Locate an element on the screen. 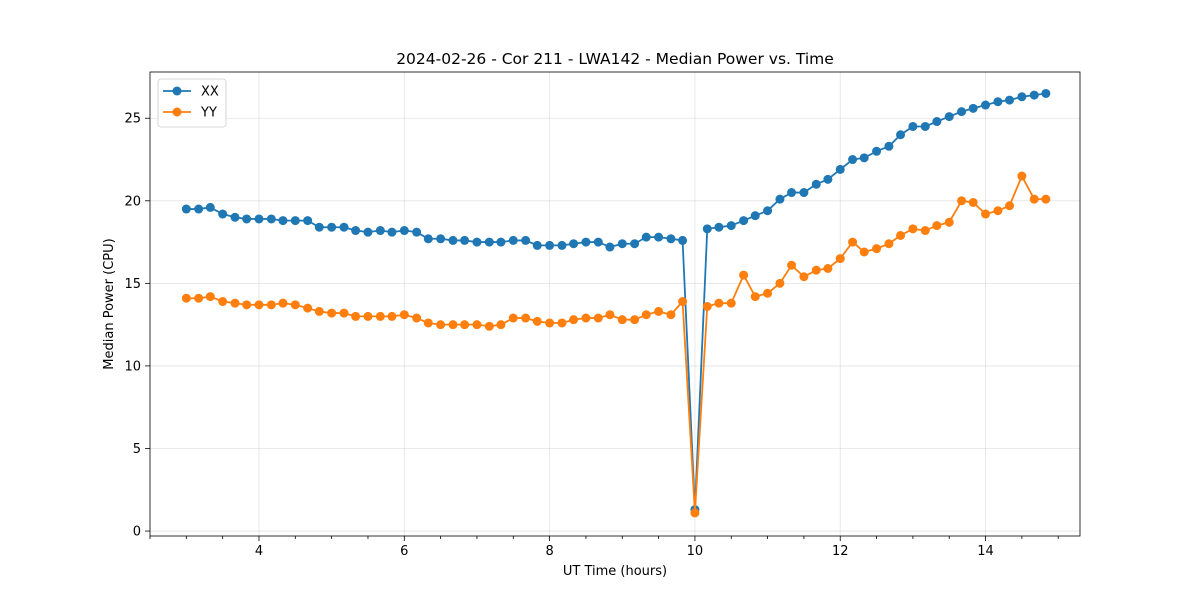 This screenshot has width=1200, height=600. y-tick-label: 20 is located at coordinates (132, 201).